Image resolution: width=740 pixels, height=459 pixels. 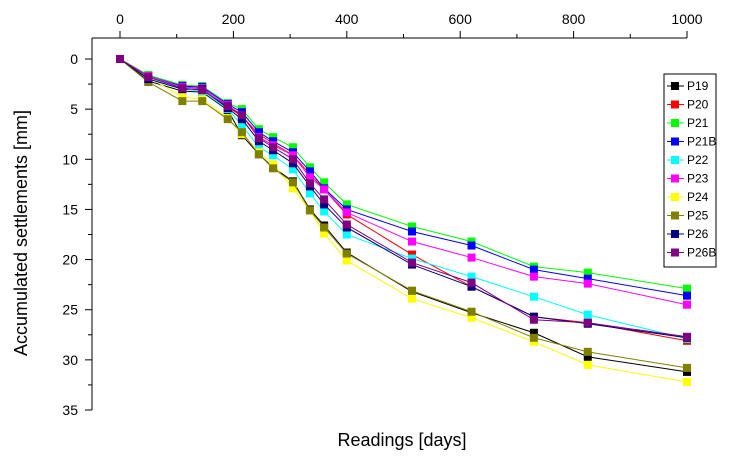 I want to click on legend-label: P26, so click(x=698, y=234).